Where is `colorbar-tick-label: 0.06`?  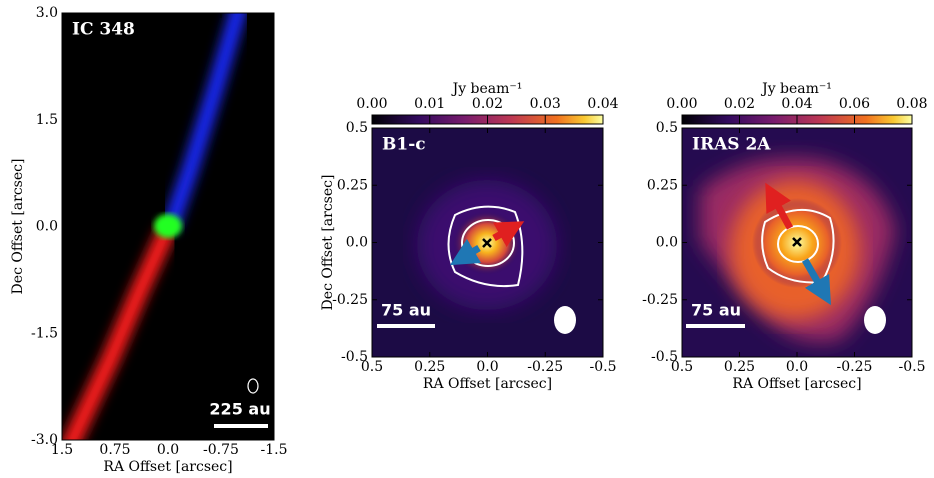 colorbar-tick-label: 0.06 is located at coordinates (854, 104).